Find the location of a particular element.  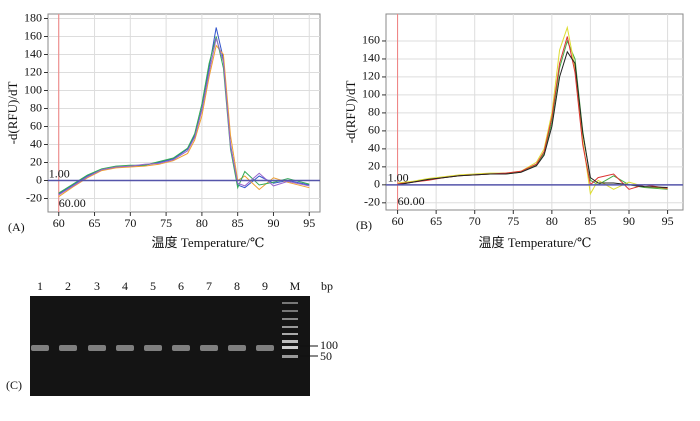

panel-label: (C) is located at coordinates (14, 385).